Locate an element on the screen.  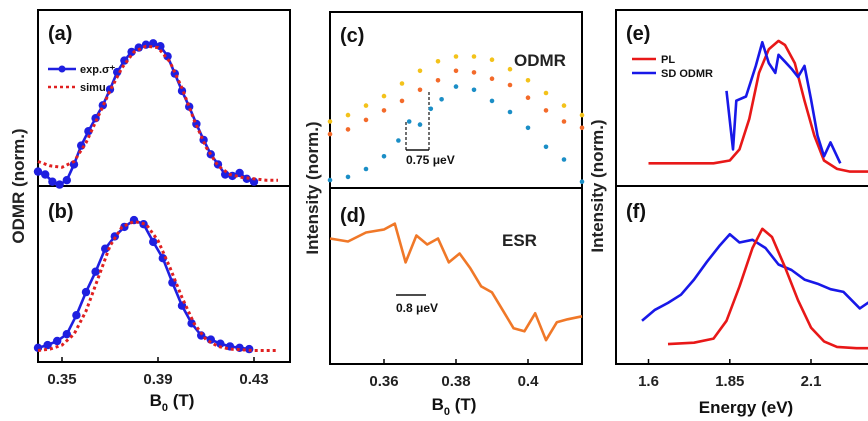
frame-b is located at coordinates (164, 274).